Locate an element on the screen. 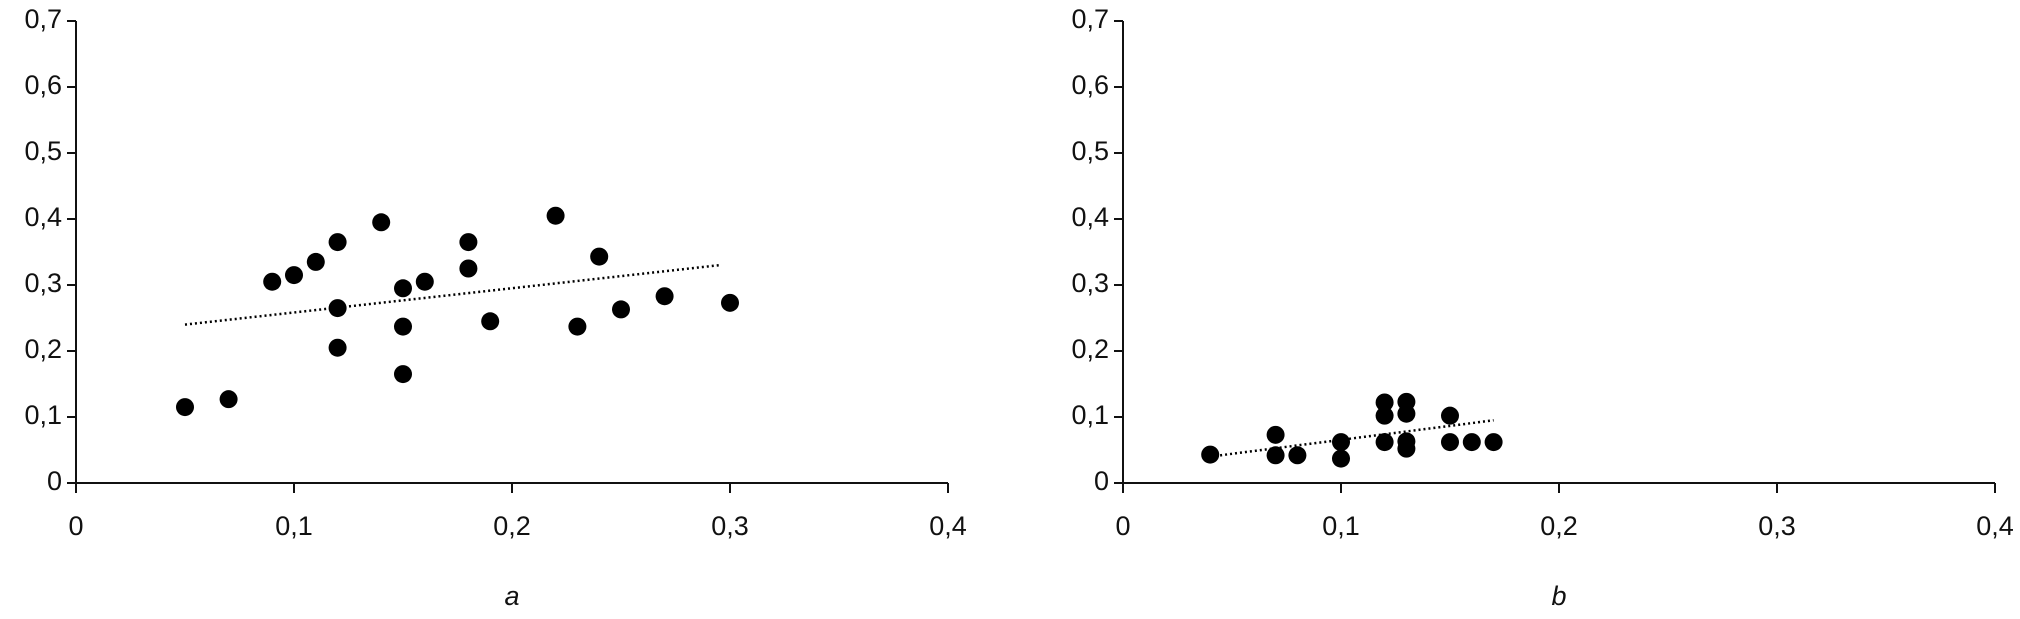  x-axis-label: a is located at coordinates (511, 596).